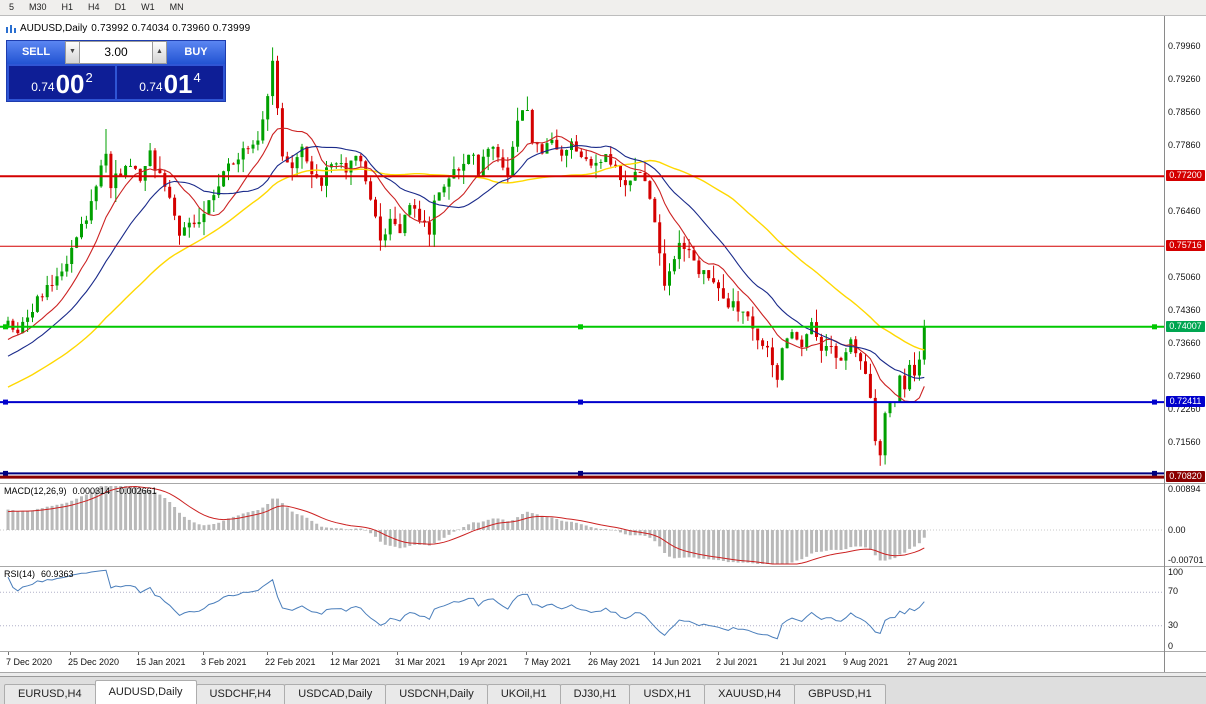 This screenshot has height=704, width=1206. I want to click on chart-icon, so click(11, 28).